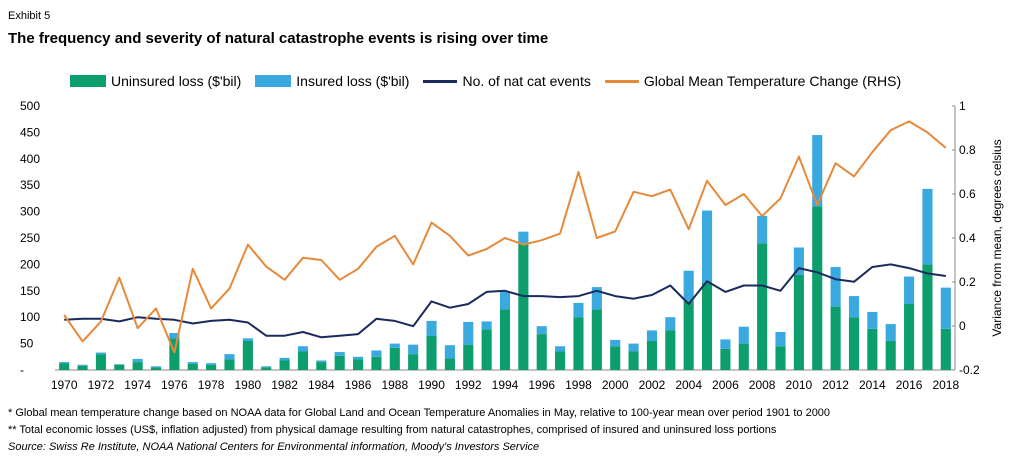  Describe the element at coordinates (772, 81) in the screenshot. I see `legend-label-temperature: Global Mean Temperature Change (RHS)` at that location.